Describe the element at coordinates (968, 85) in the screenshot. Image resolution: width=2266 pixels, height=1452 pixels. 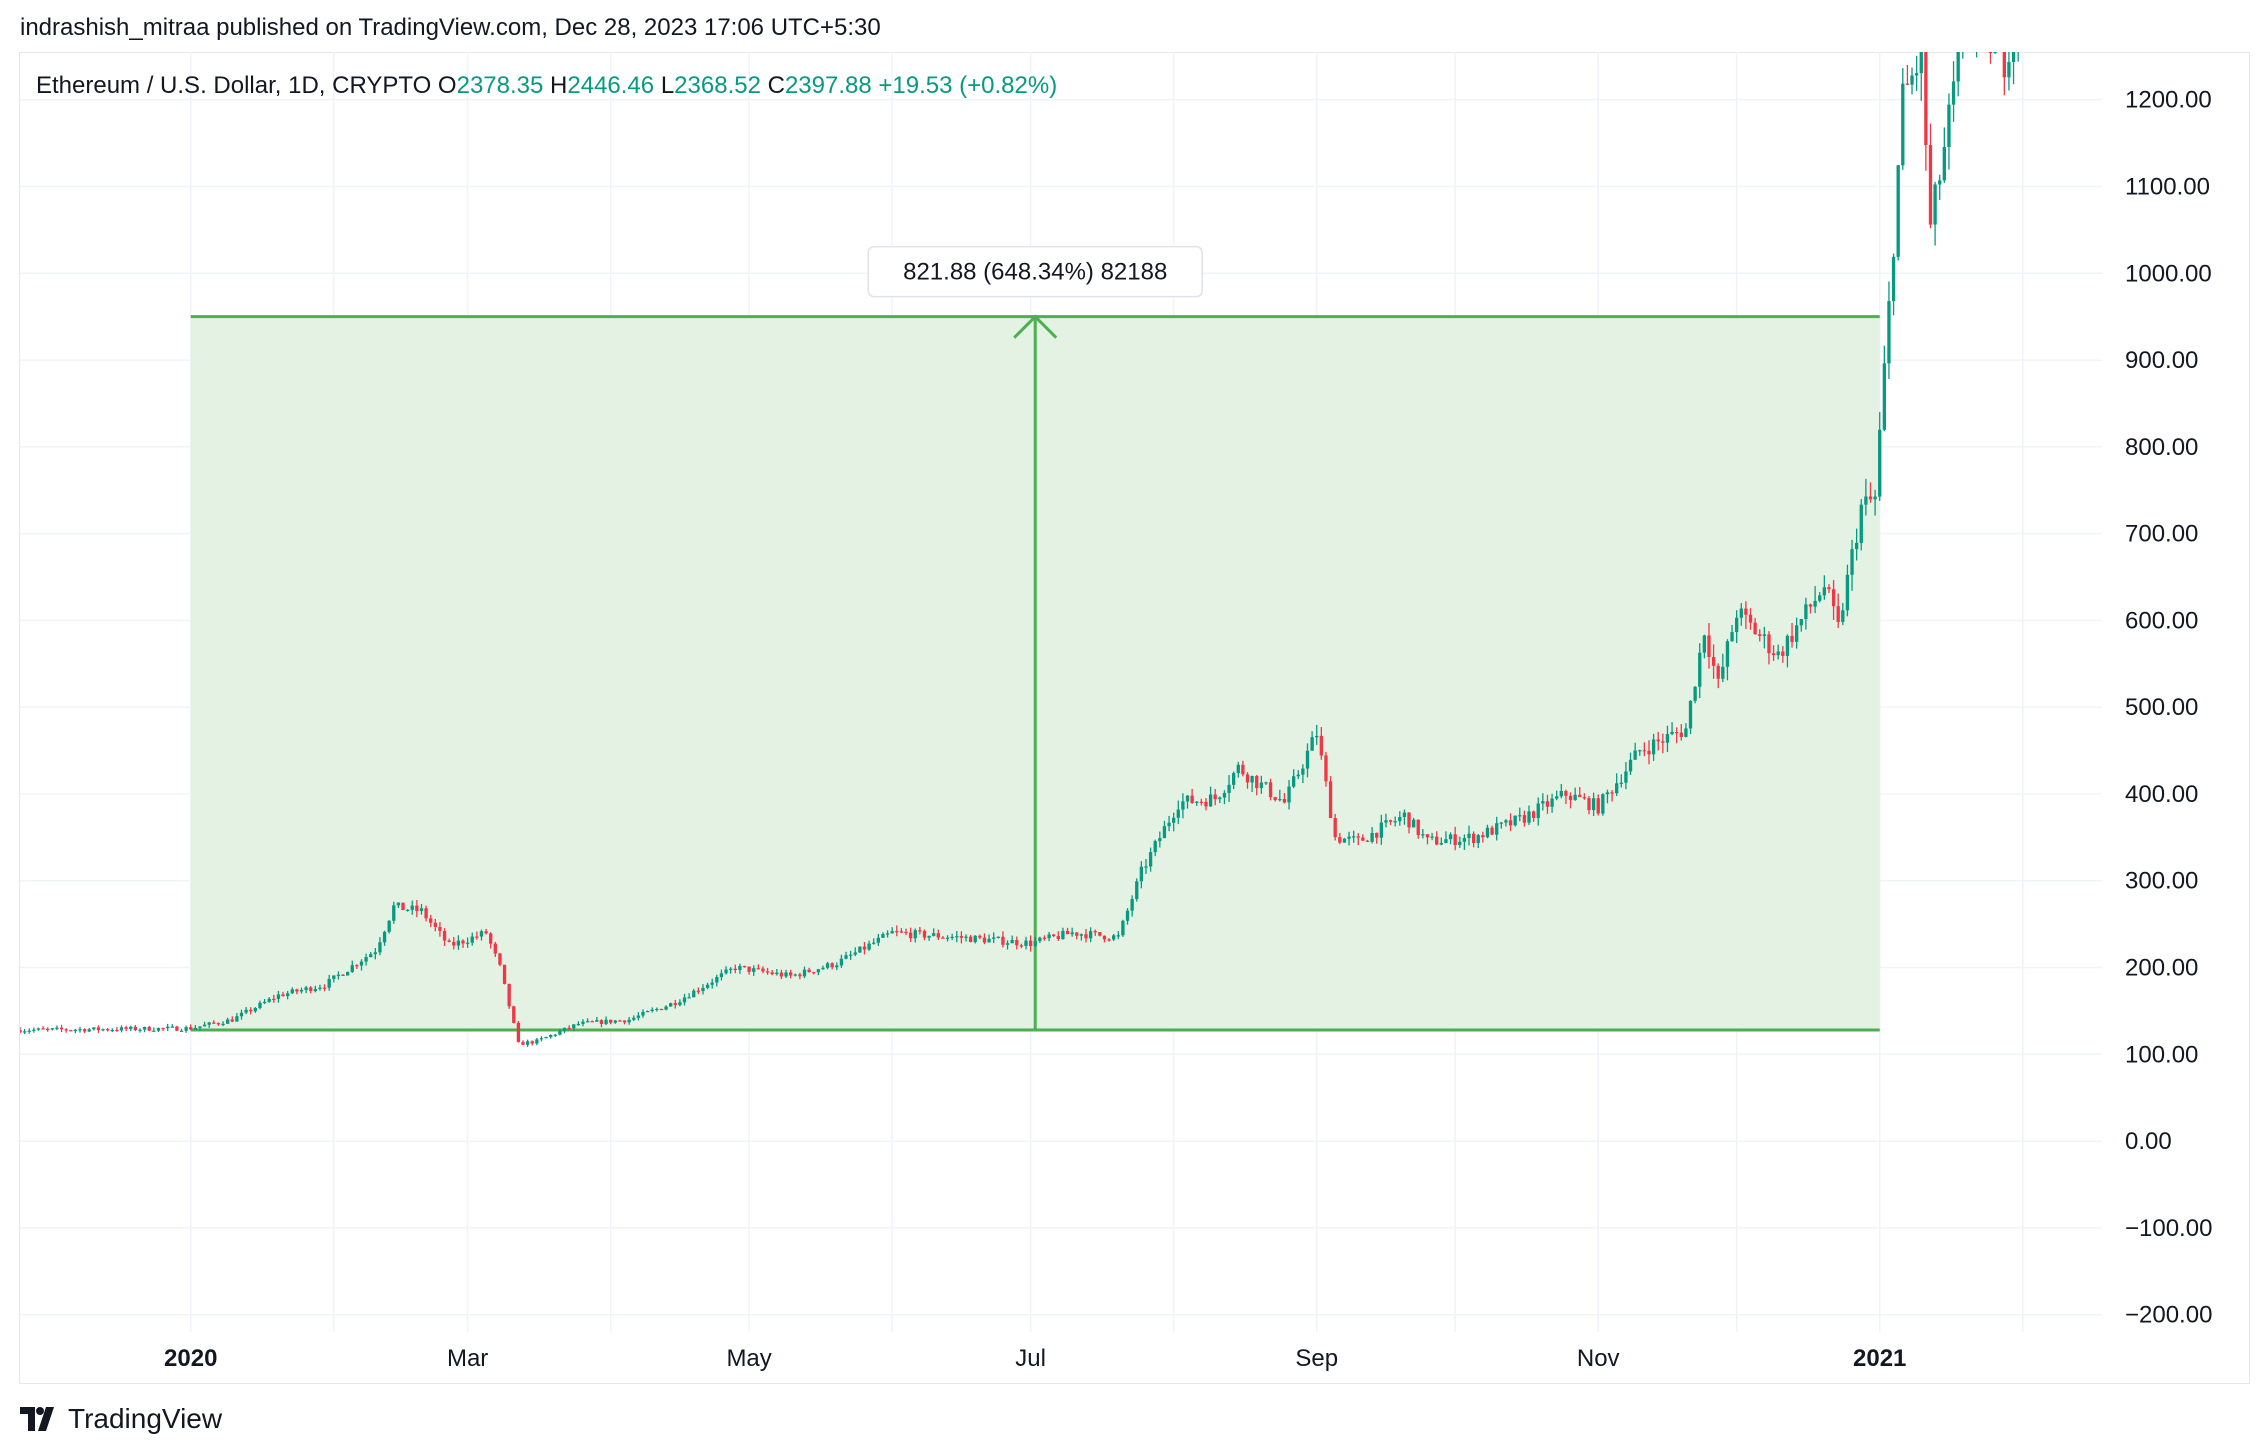
I see `change-value: +19.53 (+0.82%)` at that location.